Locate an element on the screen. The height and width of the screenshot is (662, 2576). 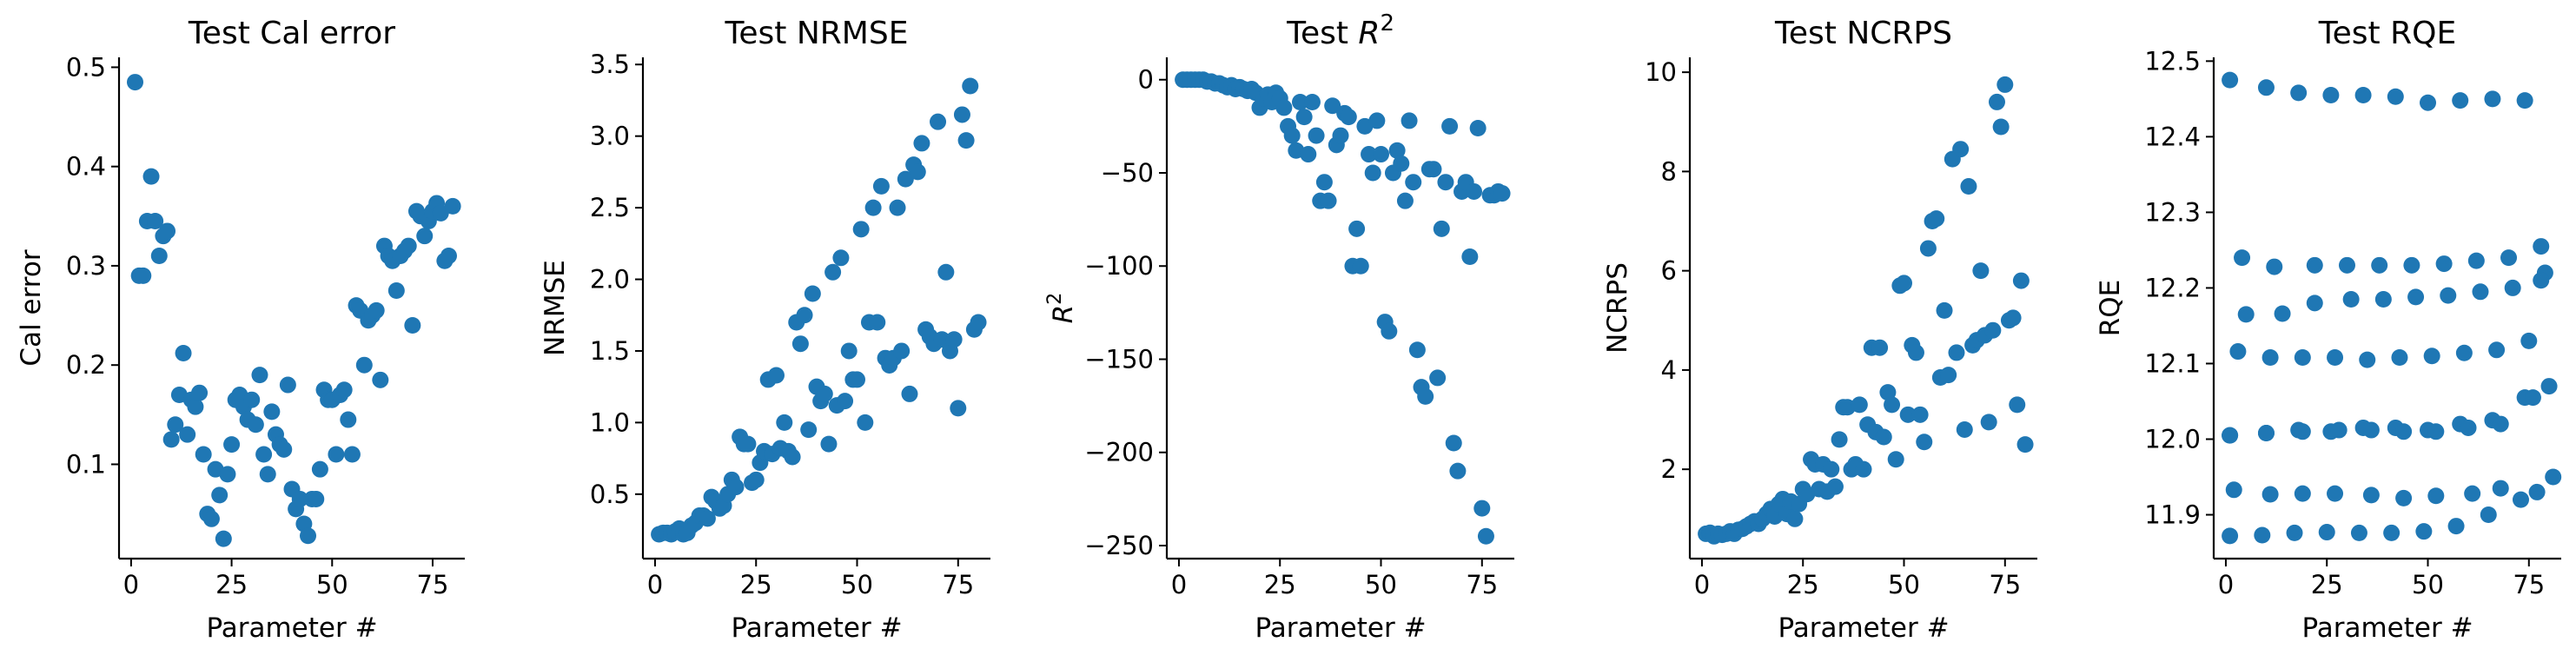
panel-title: Test Cal error is located at coordinates (291, 33).